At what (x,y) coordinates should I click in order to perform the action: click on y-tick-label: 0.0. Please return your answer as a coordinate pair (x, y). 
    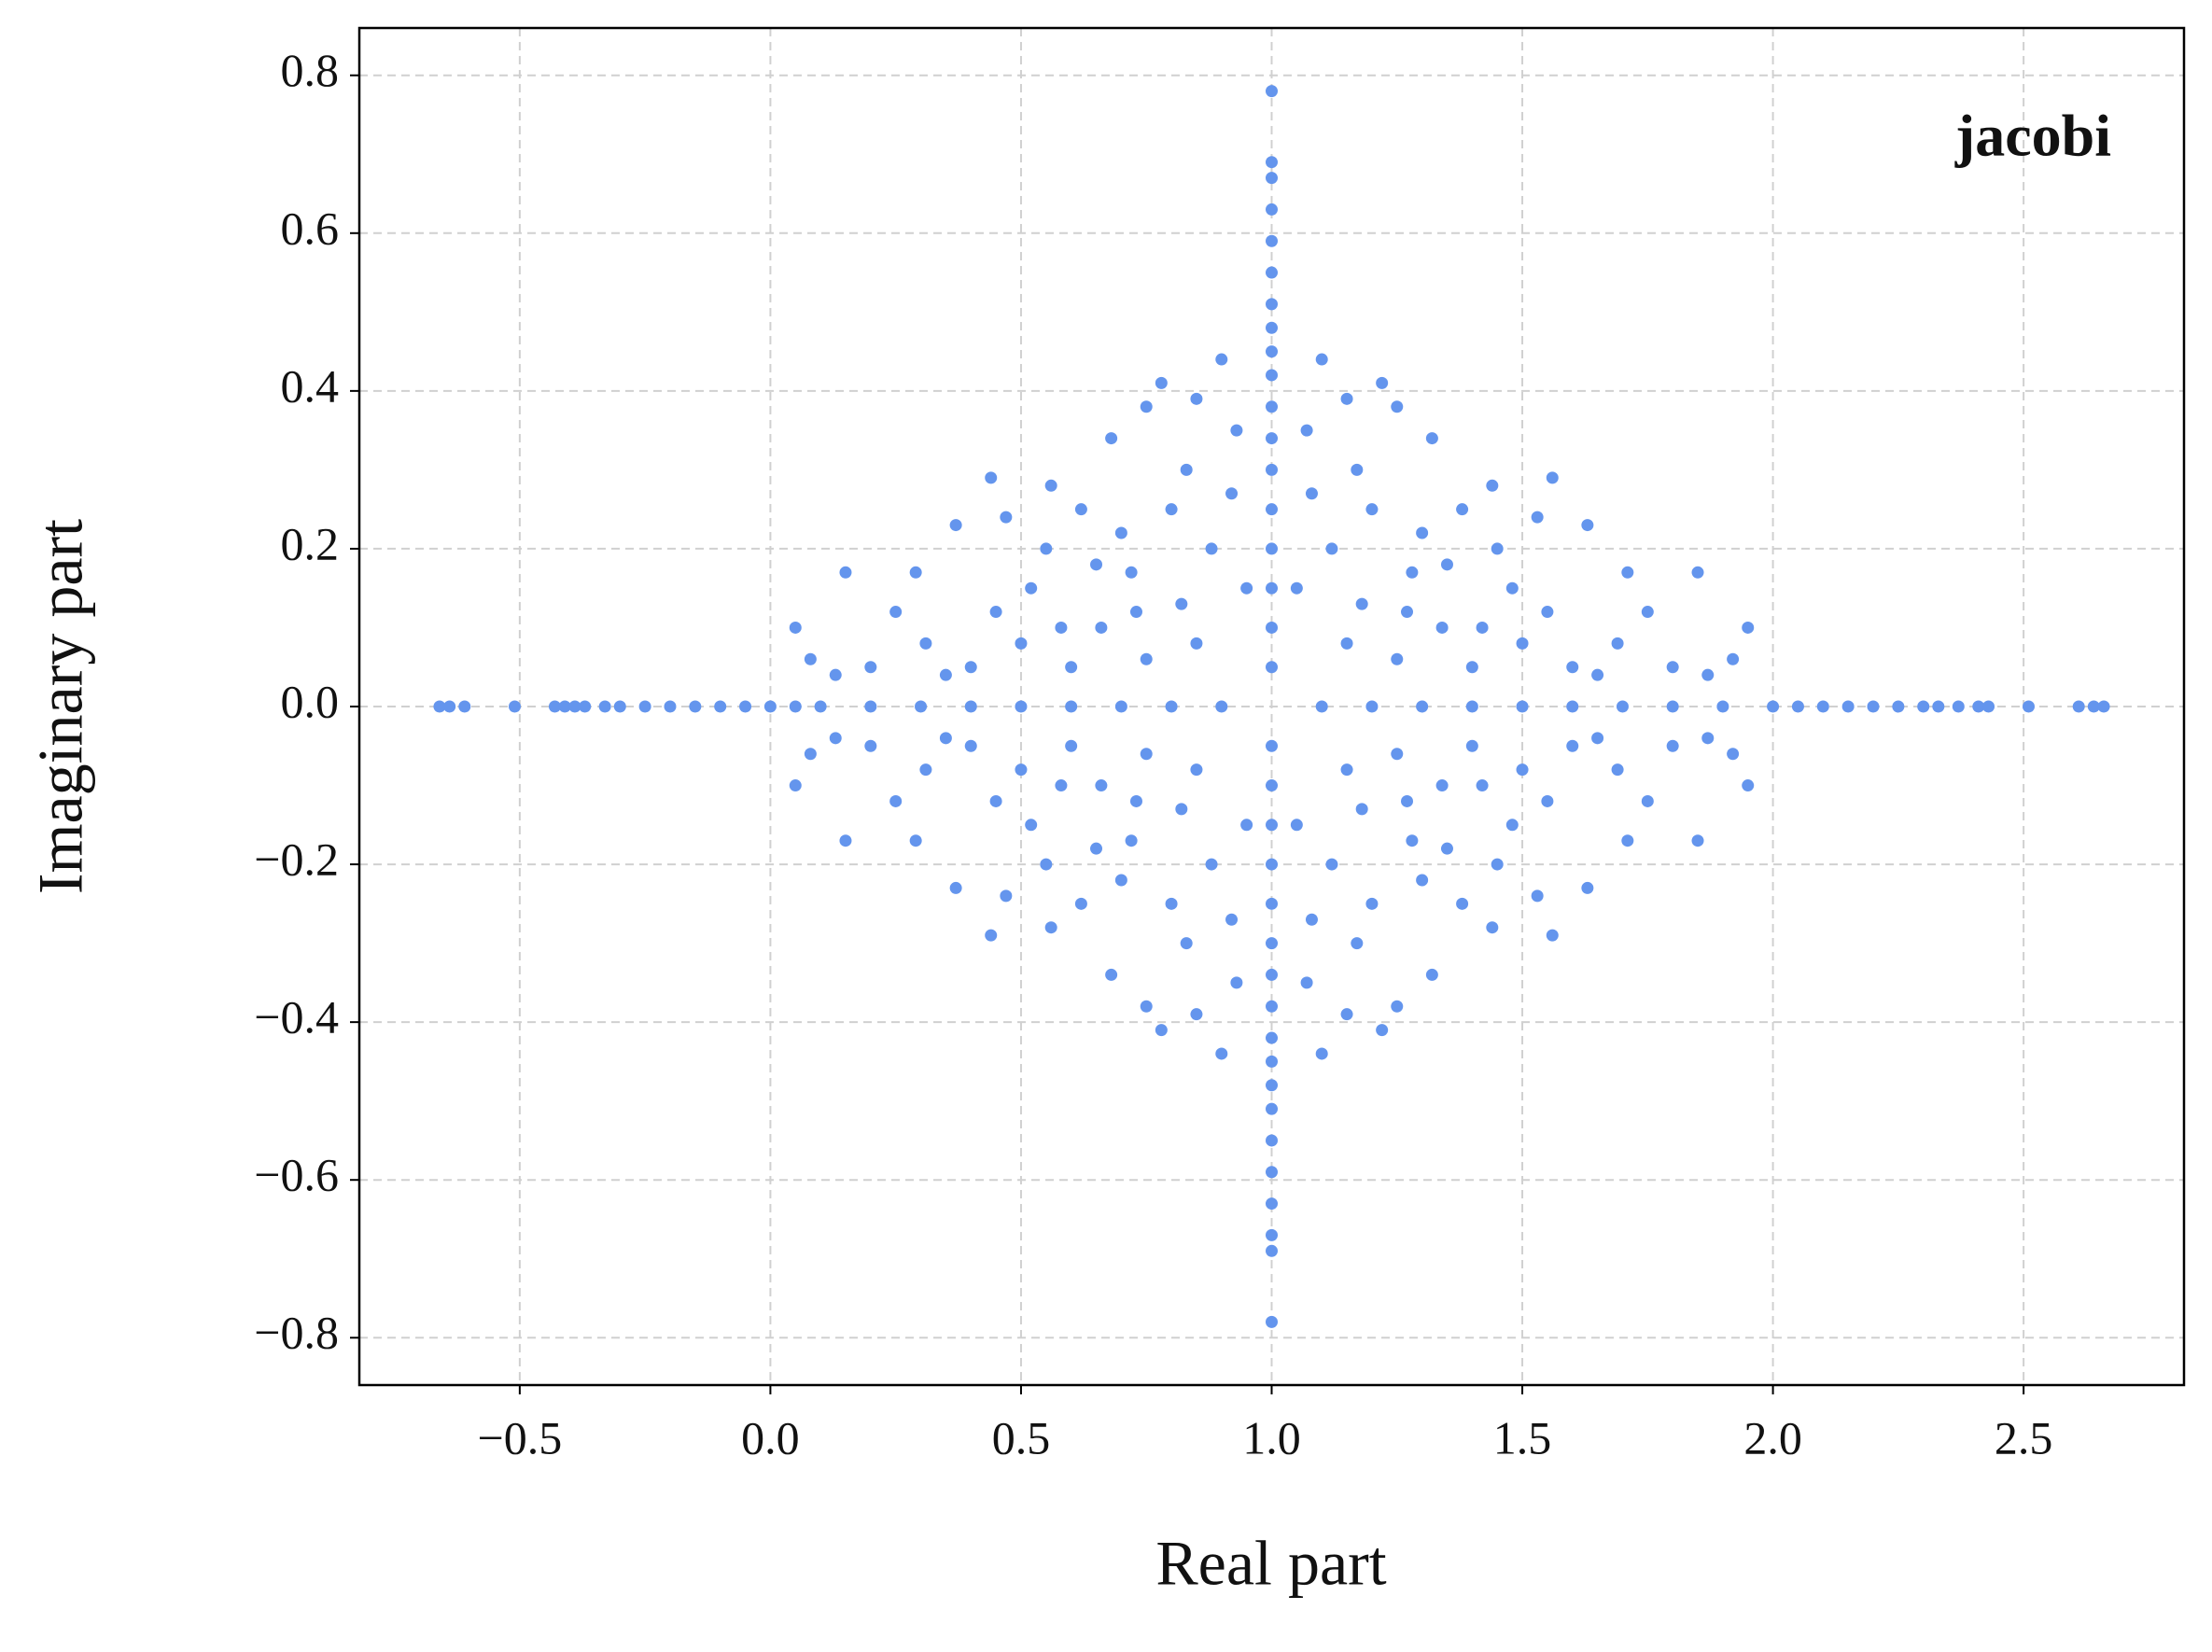
    Looking at the image, I should click on (310, 701).